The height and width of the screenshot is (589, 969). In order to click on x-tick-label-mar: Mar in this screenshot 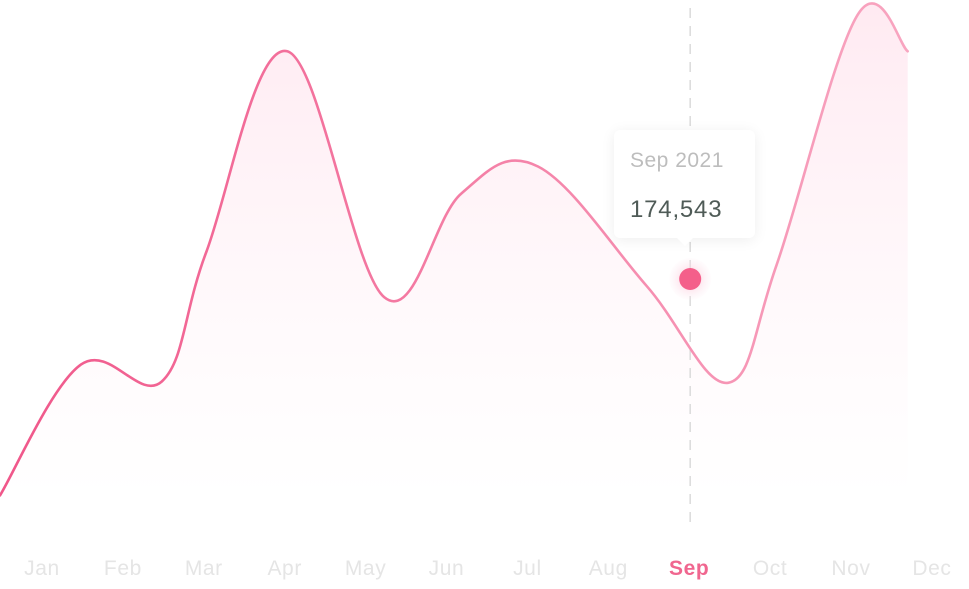, I will do `click(204, 568)`.